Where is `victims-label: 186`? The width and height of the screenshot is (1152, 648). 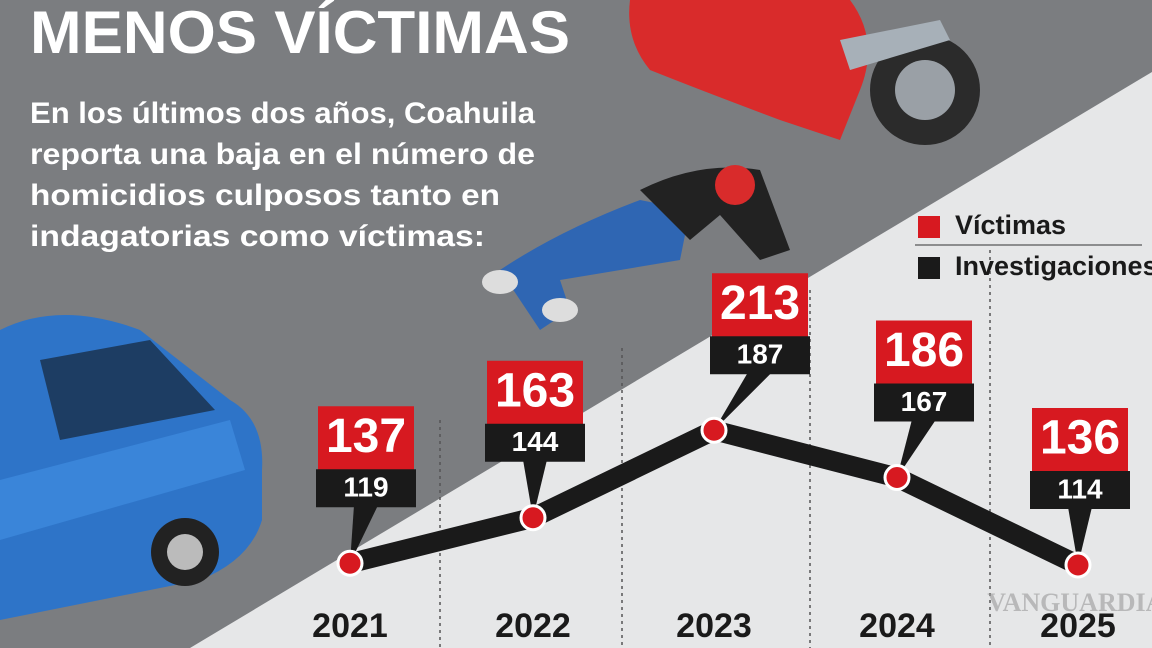
victims-label: 186 is located at coordinates (924, 350).